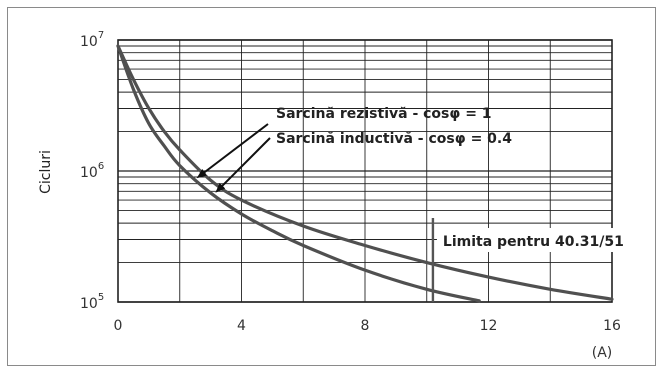  Describe the element at coordinates (46, 172) in the screenshot. I see `y-axis-label: Cicluri` at that location.